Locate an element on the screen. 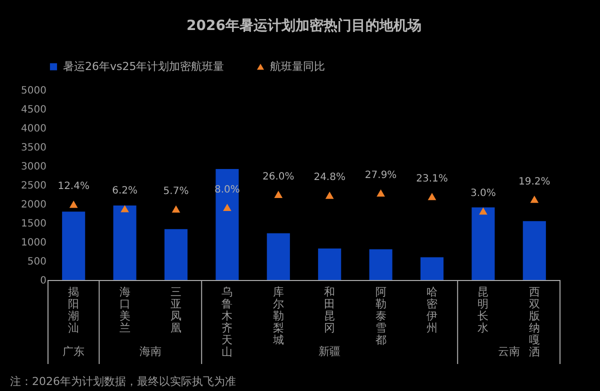 The height and width of the screenshot is (391, 600). text: 云南 is located at coordinates (509, 351).